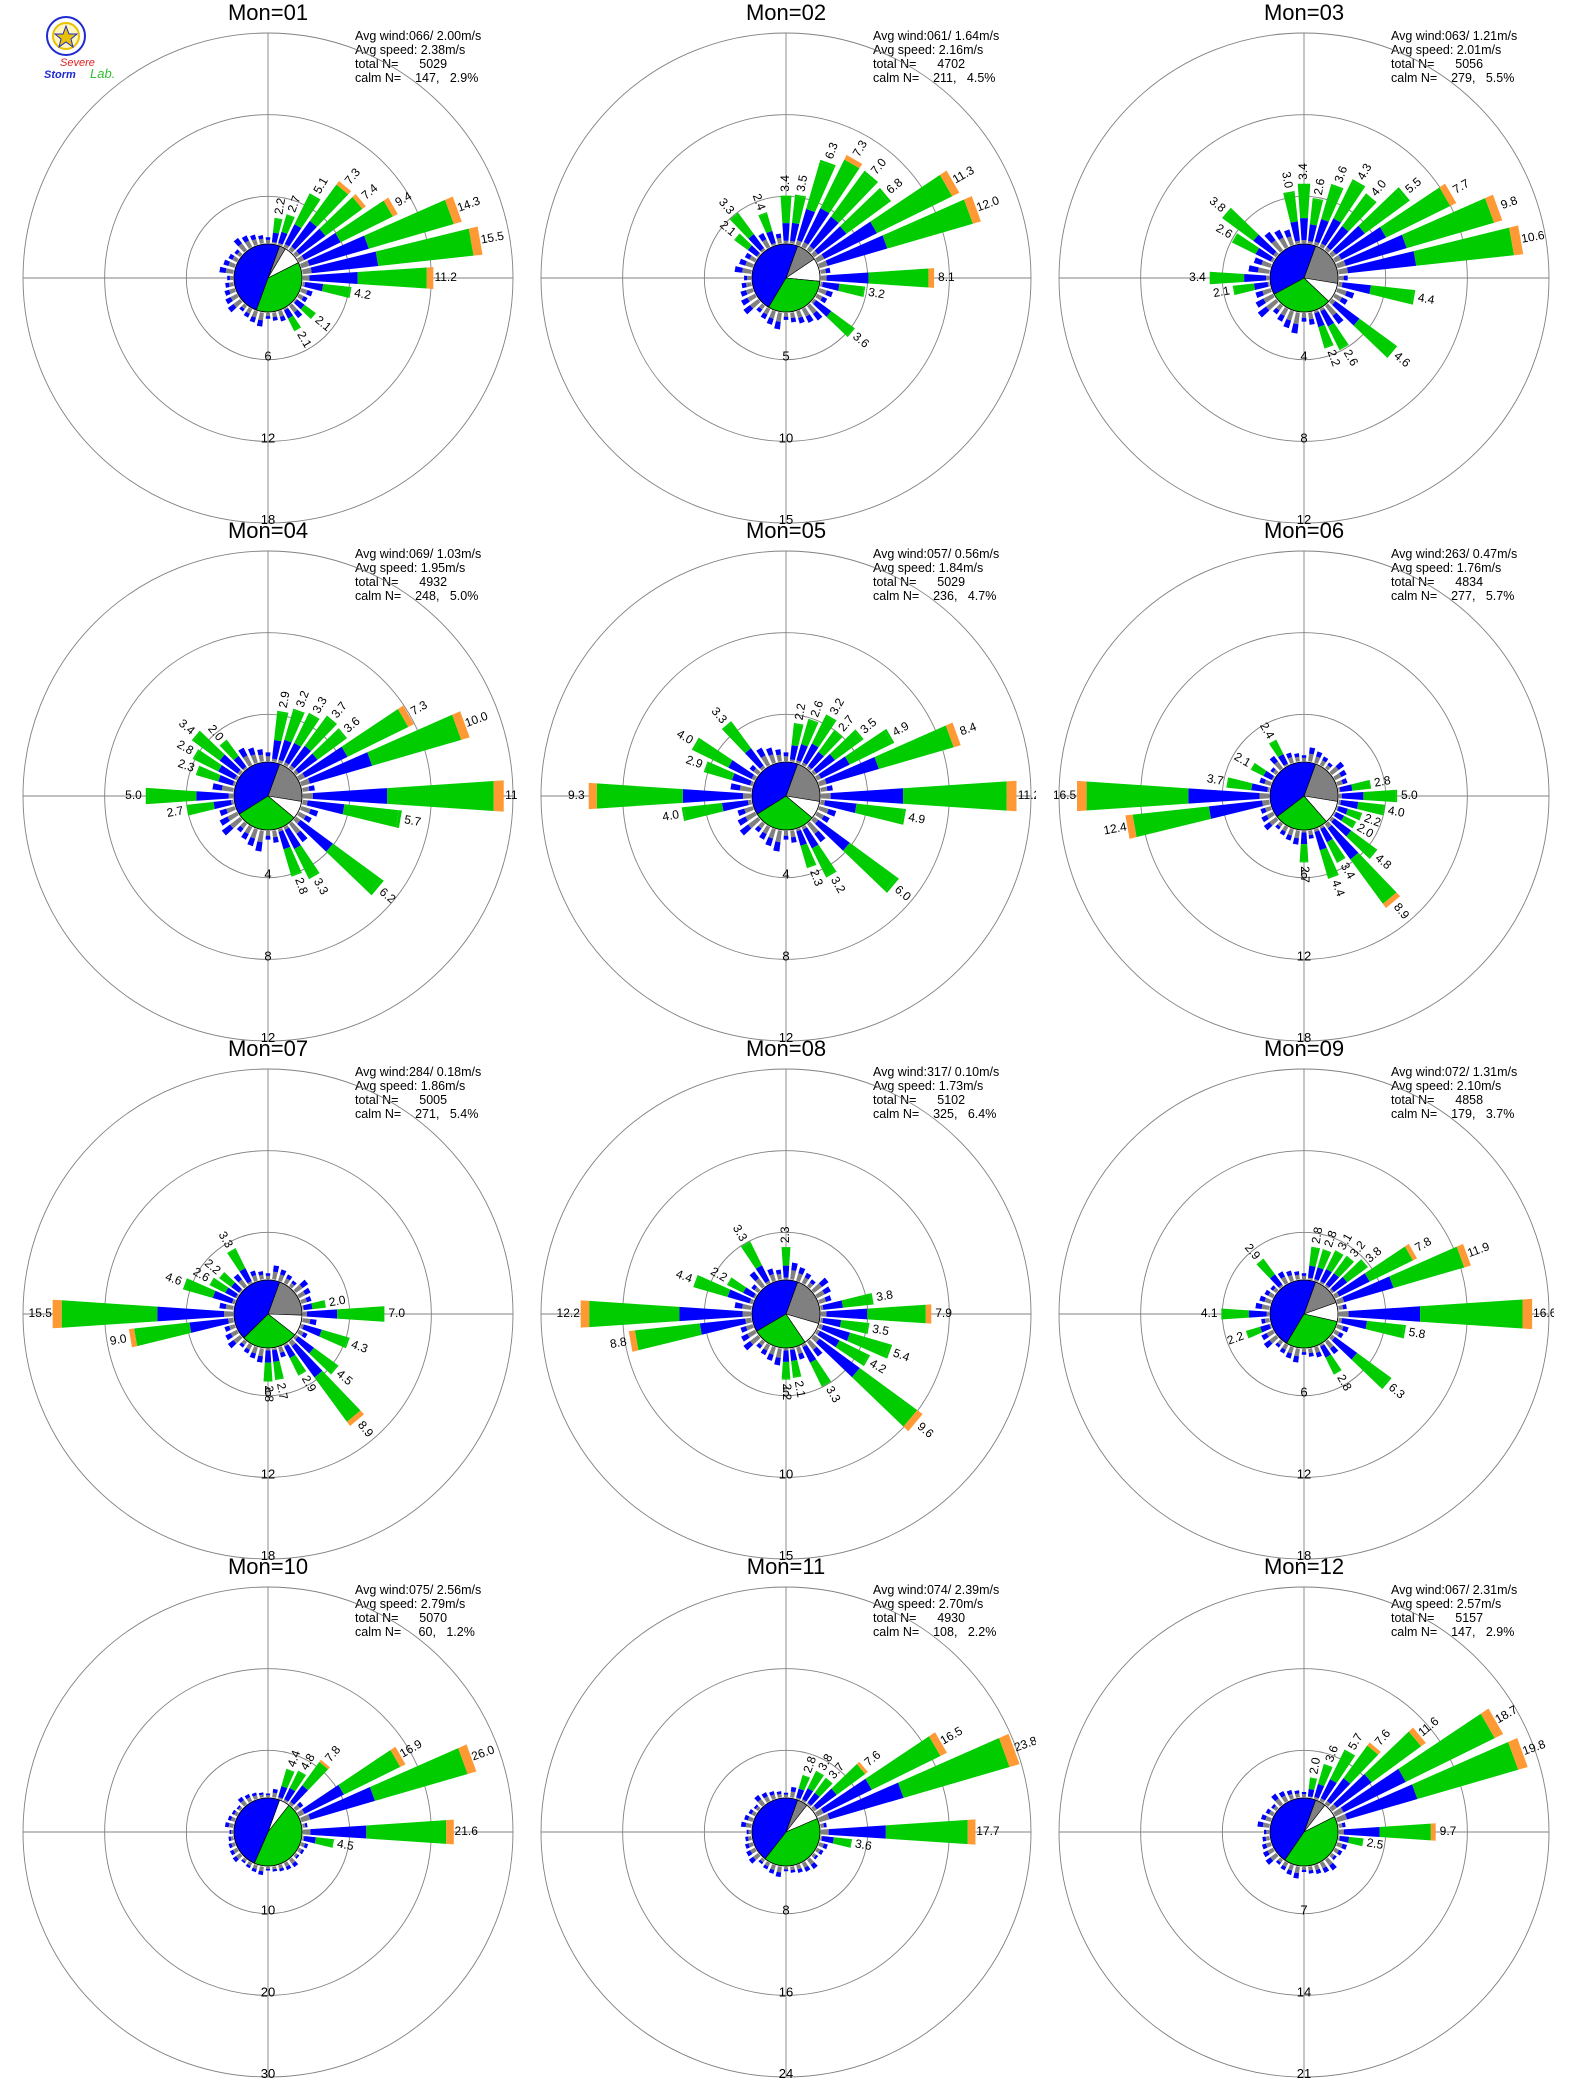  Describe the element at coordinates (299, 328) in the screenshot. I see `petal: 2.1` at that location.